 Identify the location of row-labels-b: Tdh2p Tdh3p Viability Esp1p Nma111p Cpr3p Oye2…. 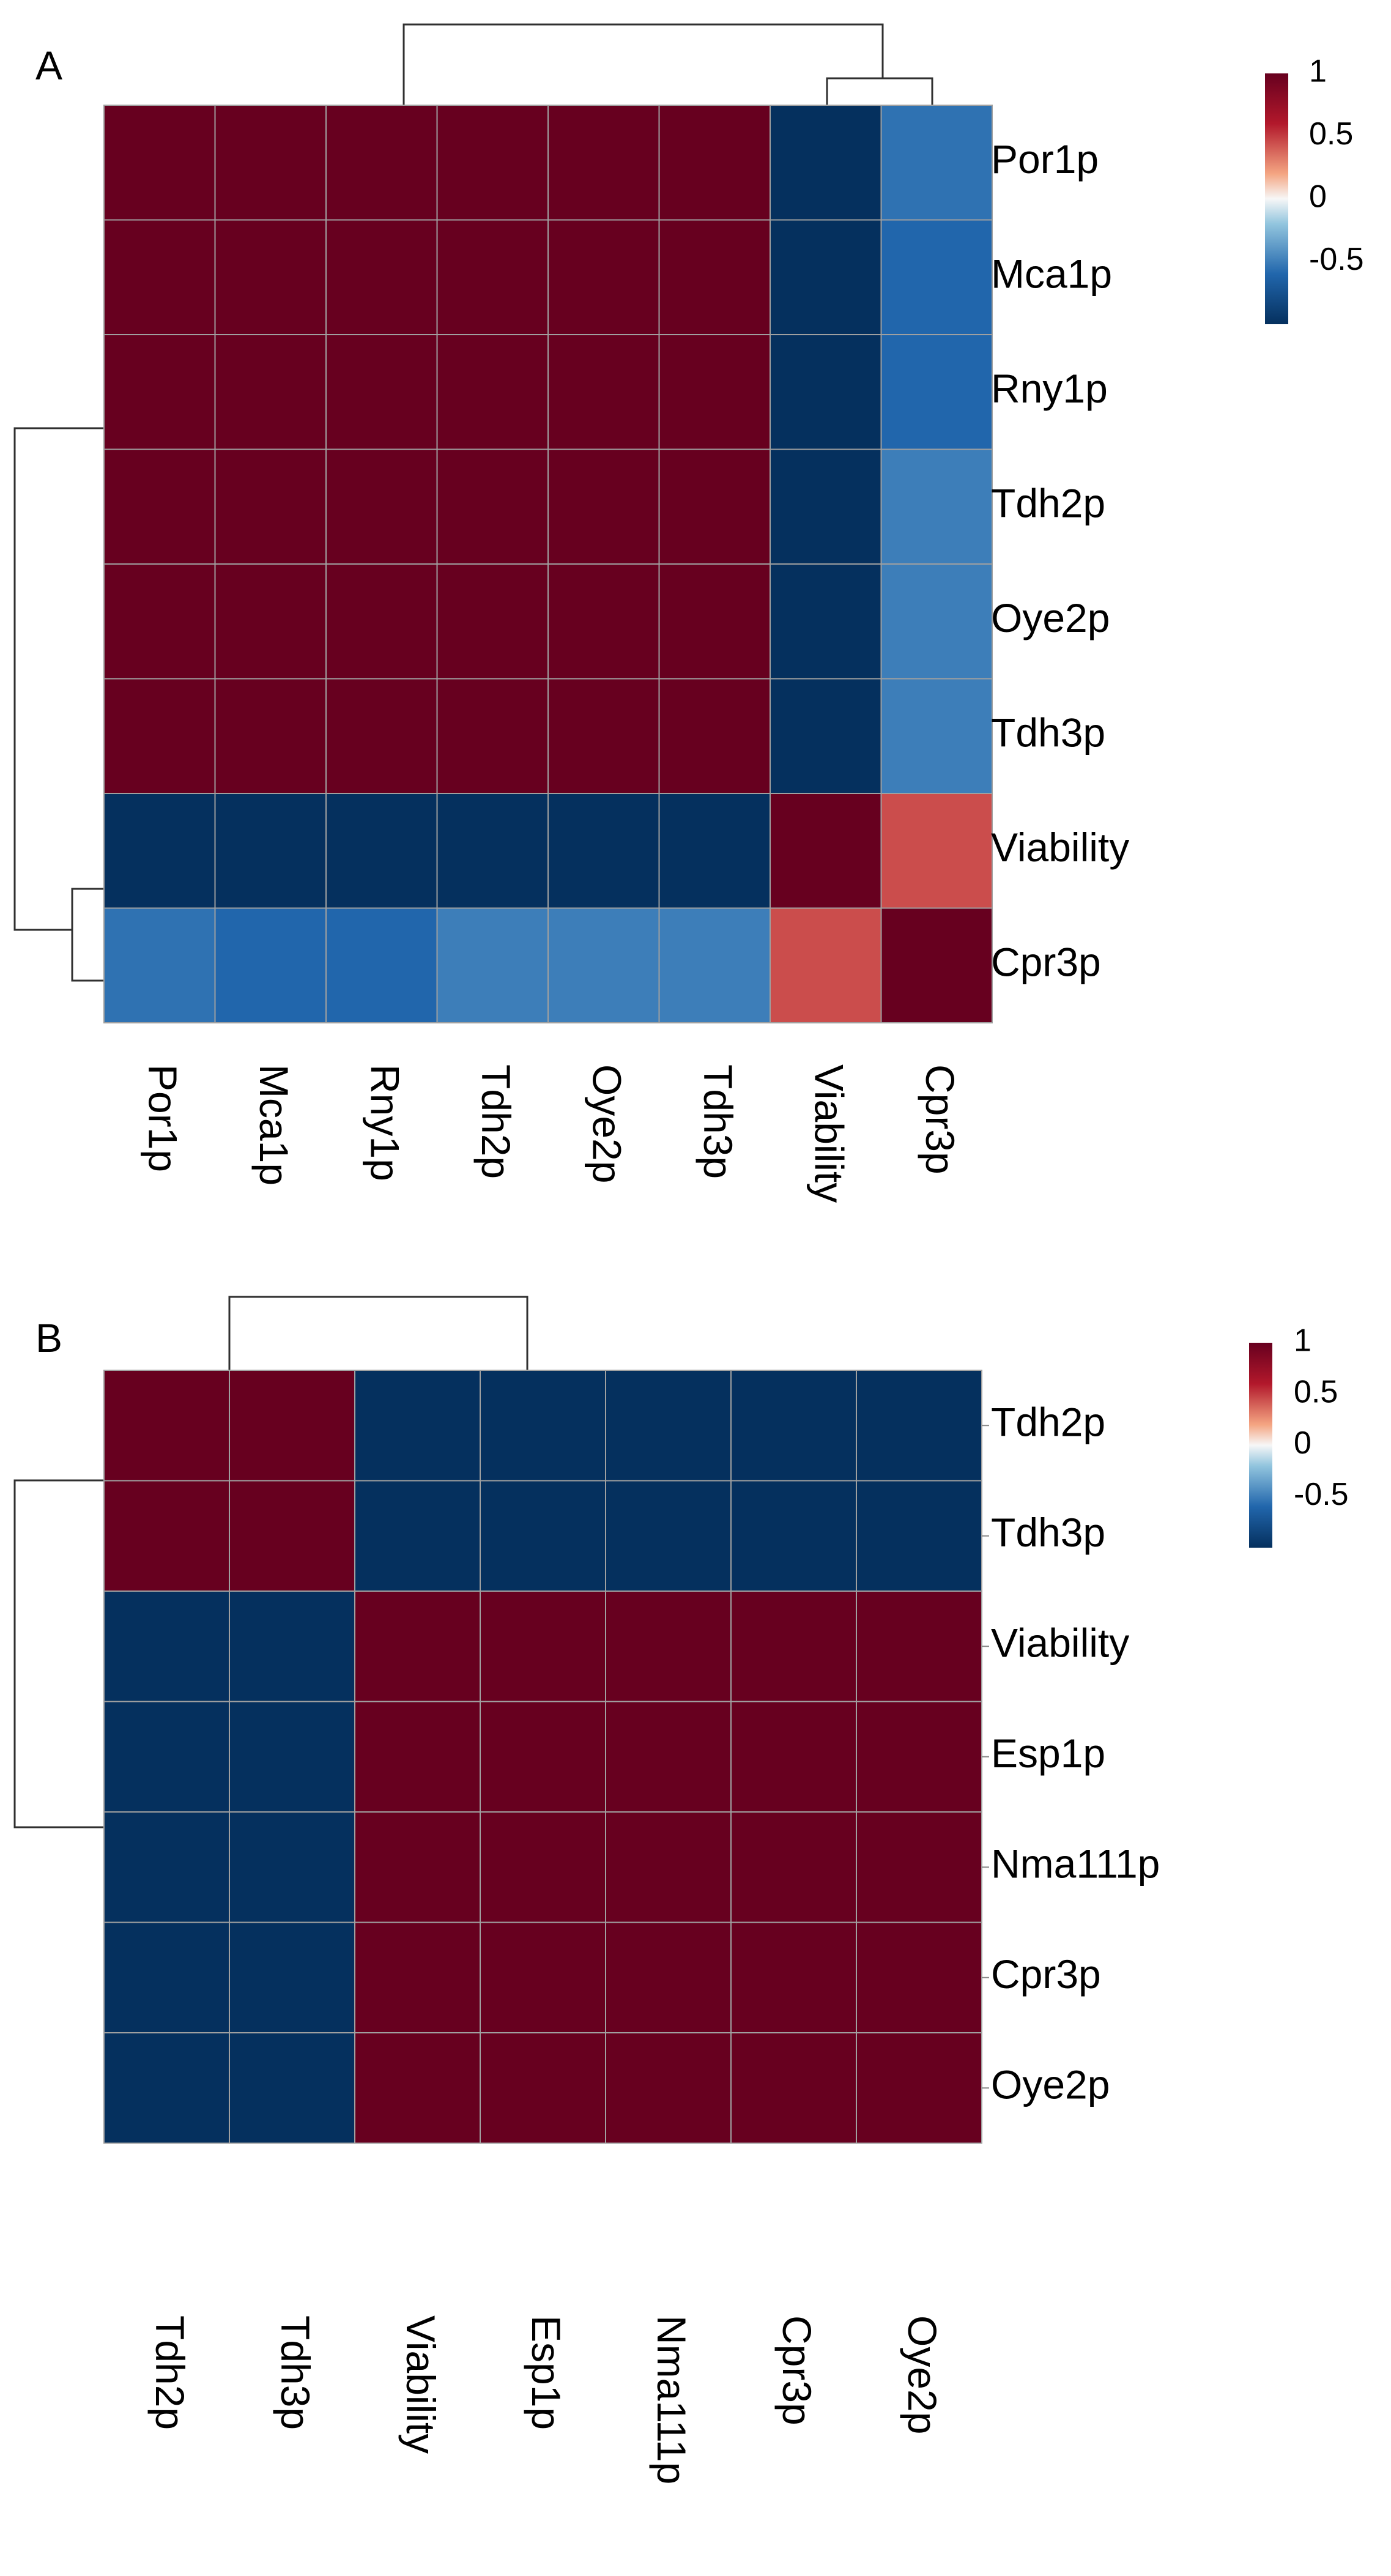
(1071, 1753).